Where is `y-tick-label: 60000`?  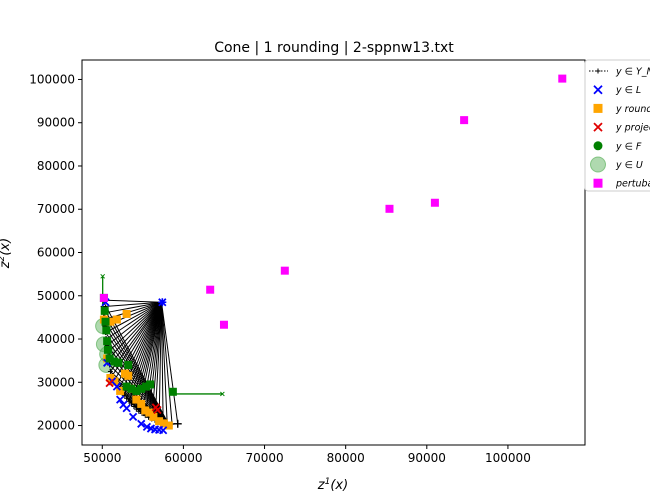
y-tick-label: 60000 is located at coordinates (56, 253).